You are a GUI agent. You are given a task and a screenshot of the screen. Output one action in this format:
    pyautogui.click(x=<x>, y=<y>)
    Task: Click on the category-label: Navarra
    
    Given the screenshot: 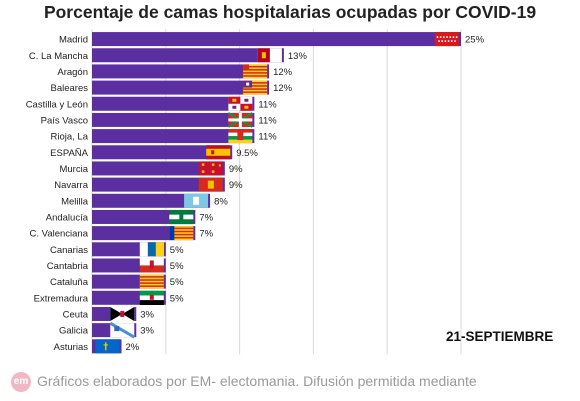 What is the action you would take?
    pyautogui.click(x=71, y=185)
    